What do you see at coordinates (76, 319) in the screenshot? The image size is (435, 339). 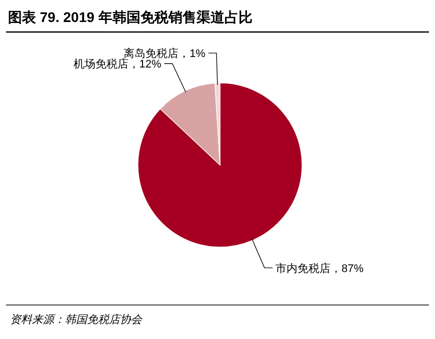 I see `text: 资料来源：韩国免税店协会` at bounding box center [76, 319].